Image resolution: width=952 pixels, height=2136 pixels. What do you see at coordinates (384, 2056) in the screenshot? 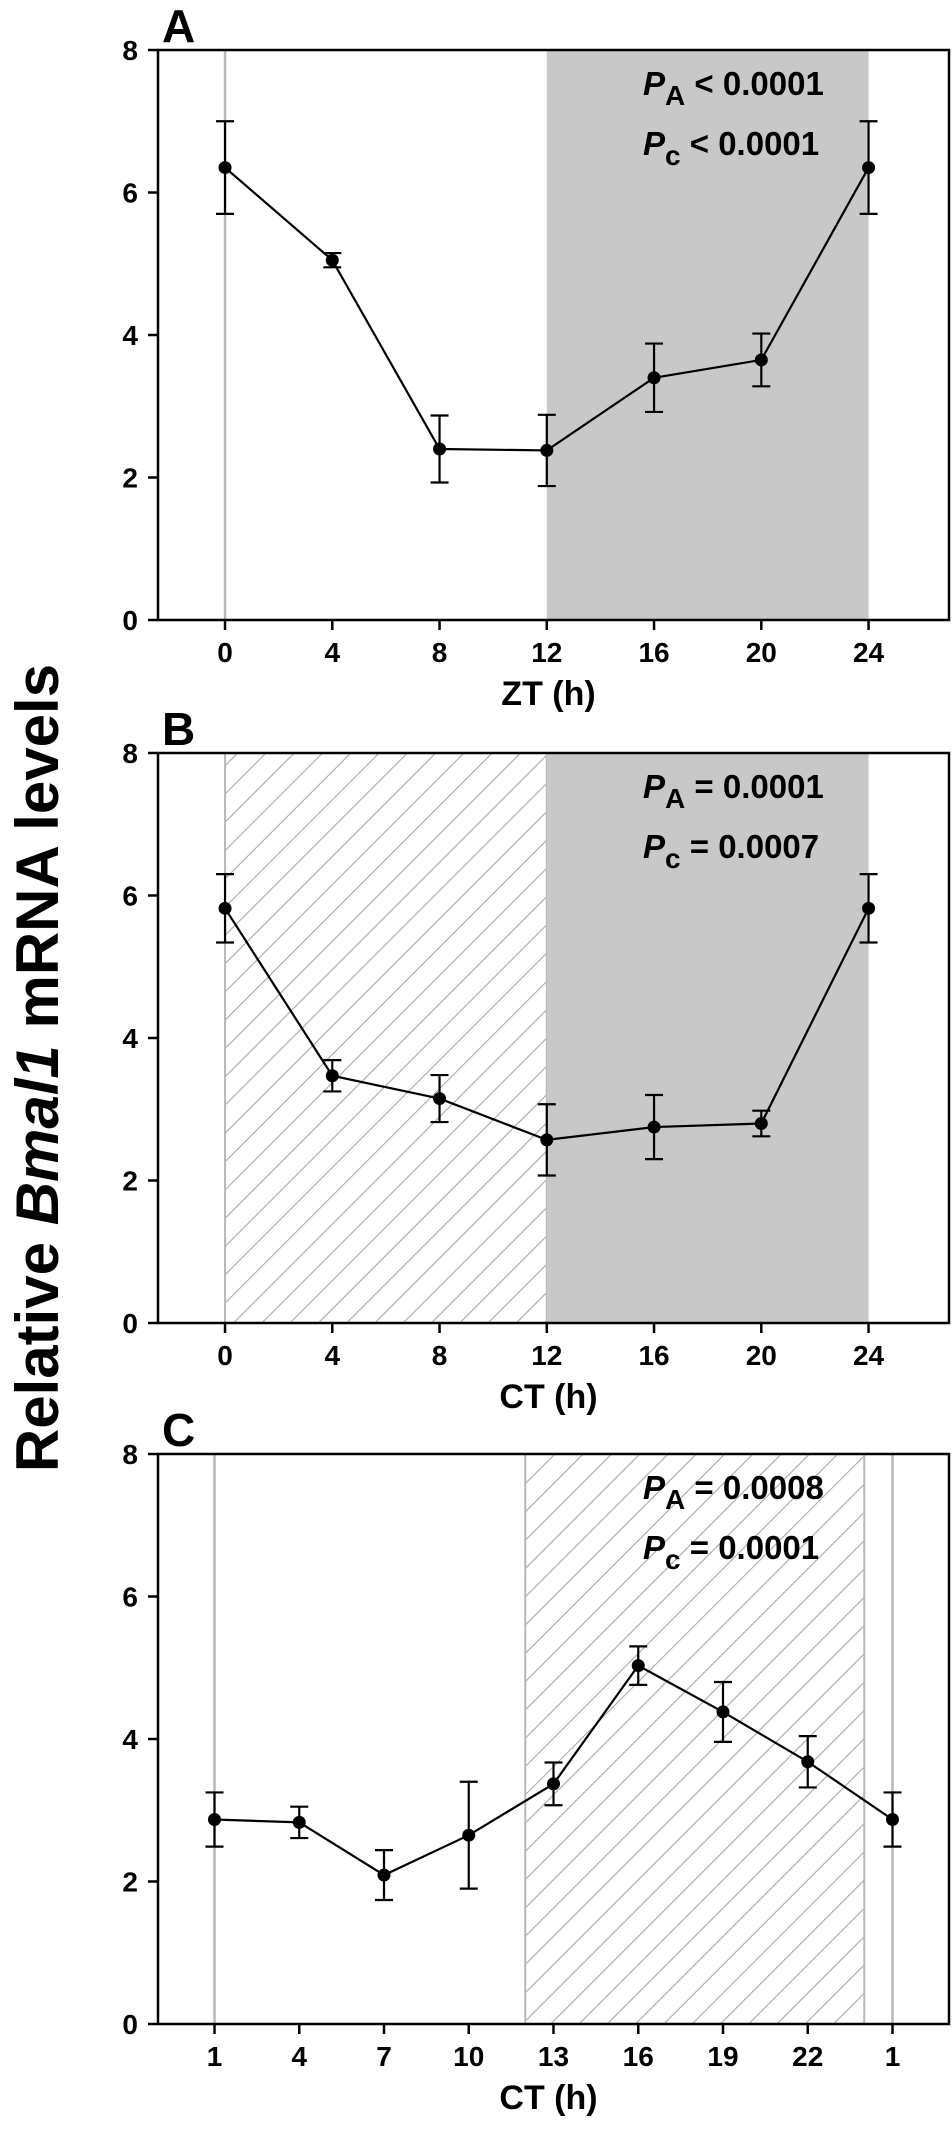
I see `x-tick-label-3: 7` at bounding box center [384, 2056].